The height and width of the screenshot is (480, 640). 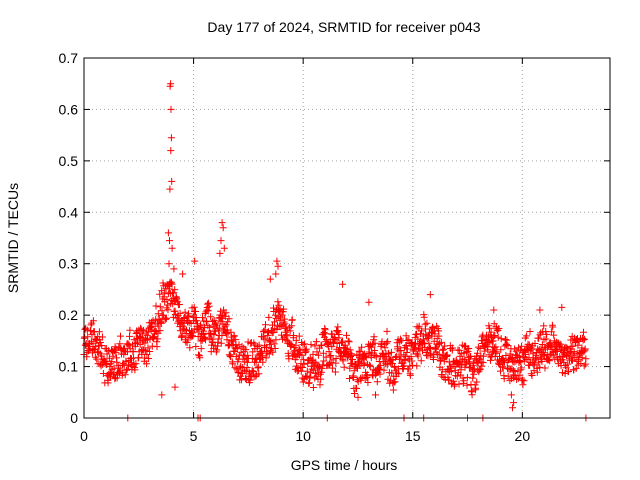 I want to click on y-tick-label: 0.2, so click(x=69, y=315).